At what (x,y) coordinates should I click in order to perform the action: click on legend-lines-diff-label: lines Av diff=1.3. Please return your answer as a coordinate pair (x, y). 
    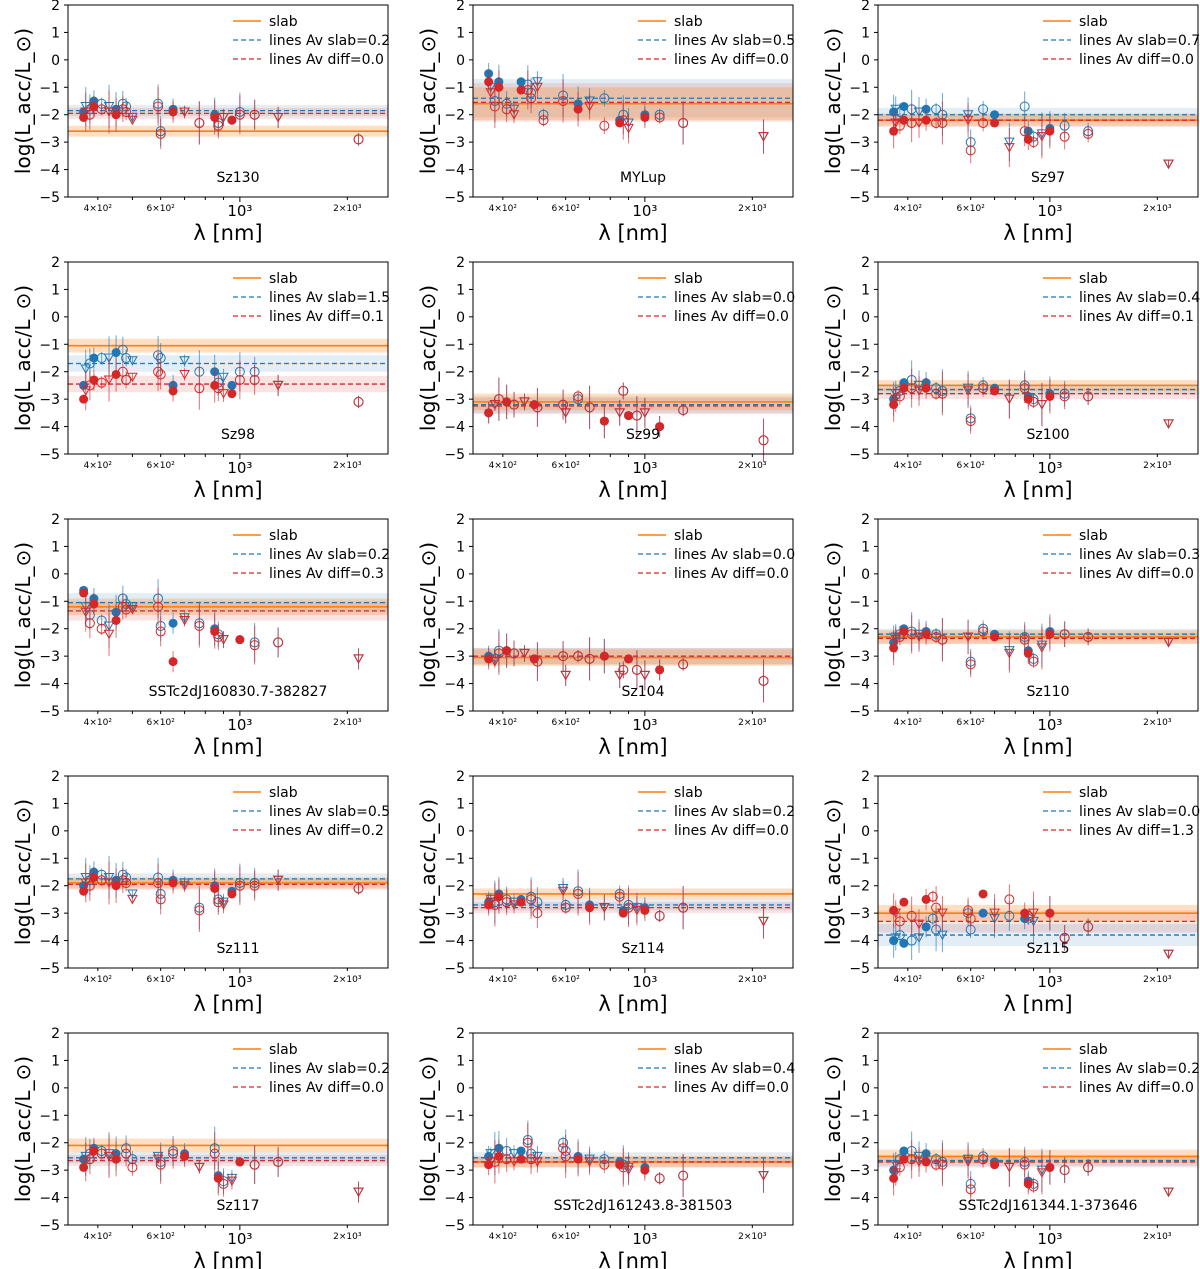
    Looking at the image, I should click on (1136, 831).